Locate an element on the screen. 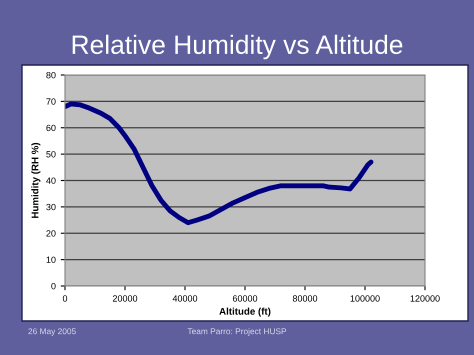 Image resolution: width=474 pixels, height=355 pixels. x-tick-label: 60000 is located at coordinates (245, 298).